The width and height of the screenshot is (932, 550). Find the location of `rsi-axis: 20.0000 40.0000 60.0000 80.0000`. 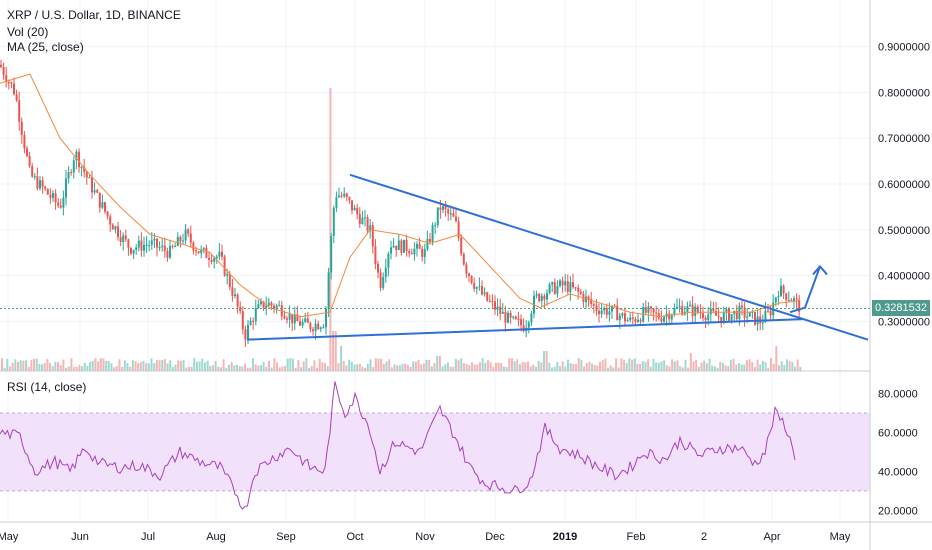

rsi-axis: 20.0000 40.0000 60.0000 80.0000 is located at coordinates (898, 453).